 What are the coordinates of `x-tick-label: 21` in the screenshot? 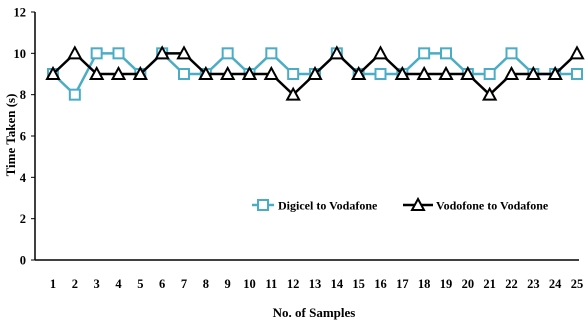 It's located at (489, 284).